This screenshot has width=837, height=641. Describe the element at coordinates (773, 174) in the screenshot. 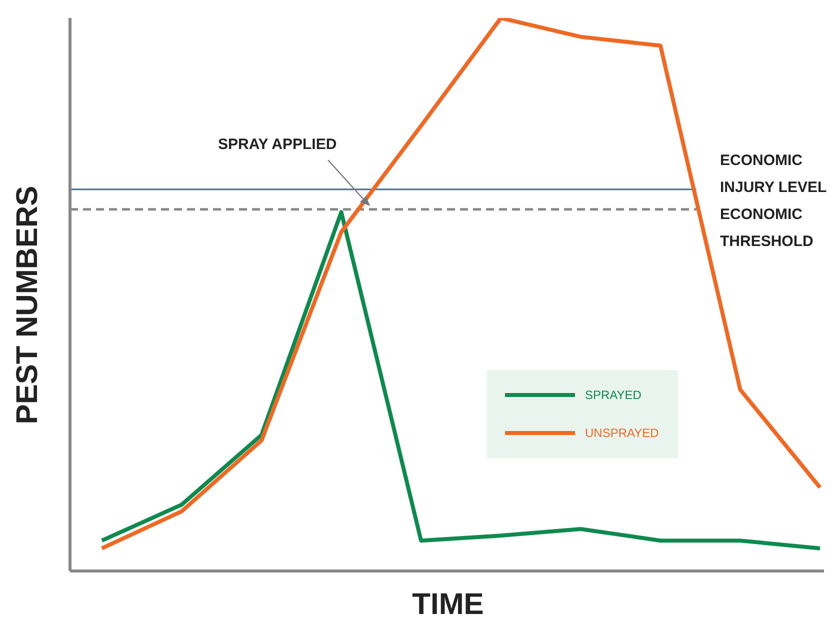

I see `ref-line-label: ECONOMIC INJURY LEVEL` at that location.